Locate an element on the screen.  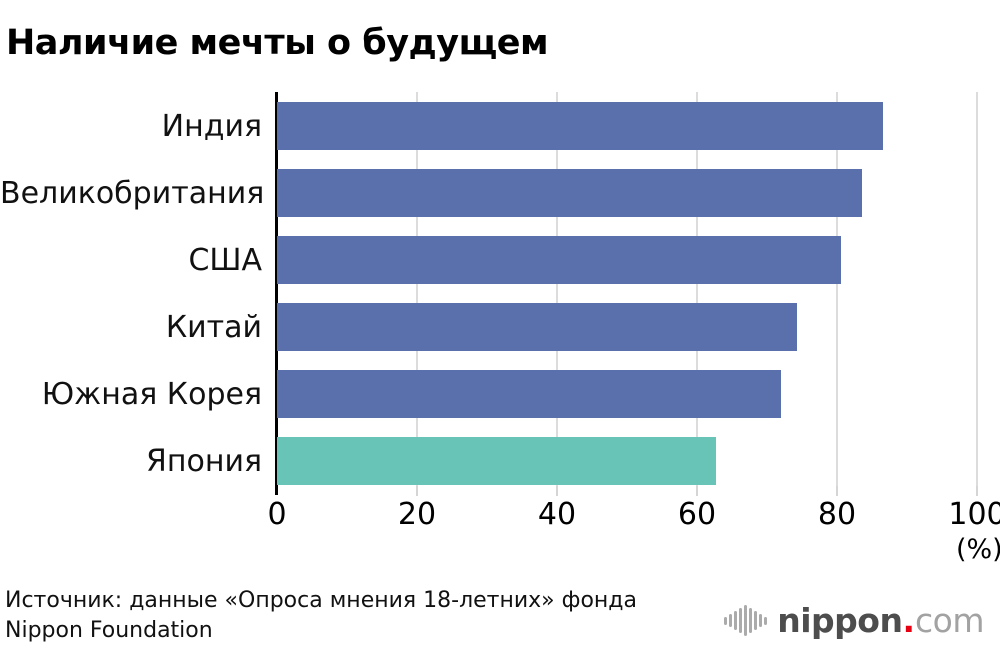
bar-row: Япония is located at coordinates (488, 461).